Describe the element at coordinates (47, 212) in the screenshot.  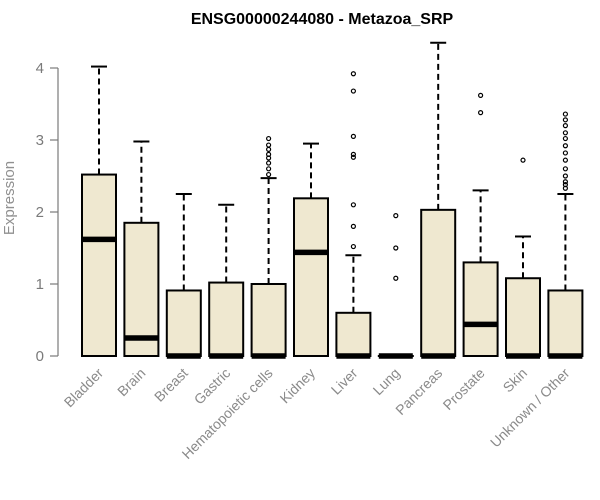
I see `y-axis: 0 1 2 3 4` at that location.